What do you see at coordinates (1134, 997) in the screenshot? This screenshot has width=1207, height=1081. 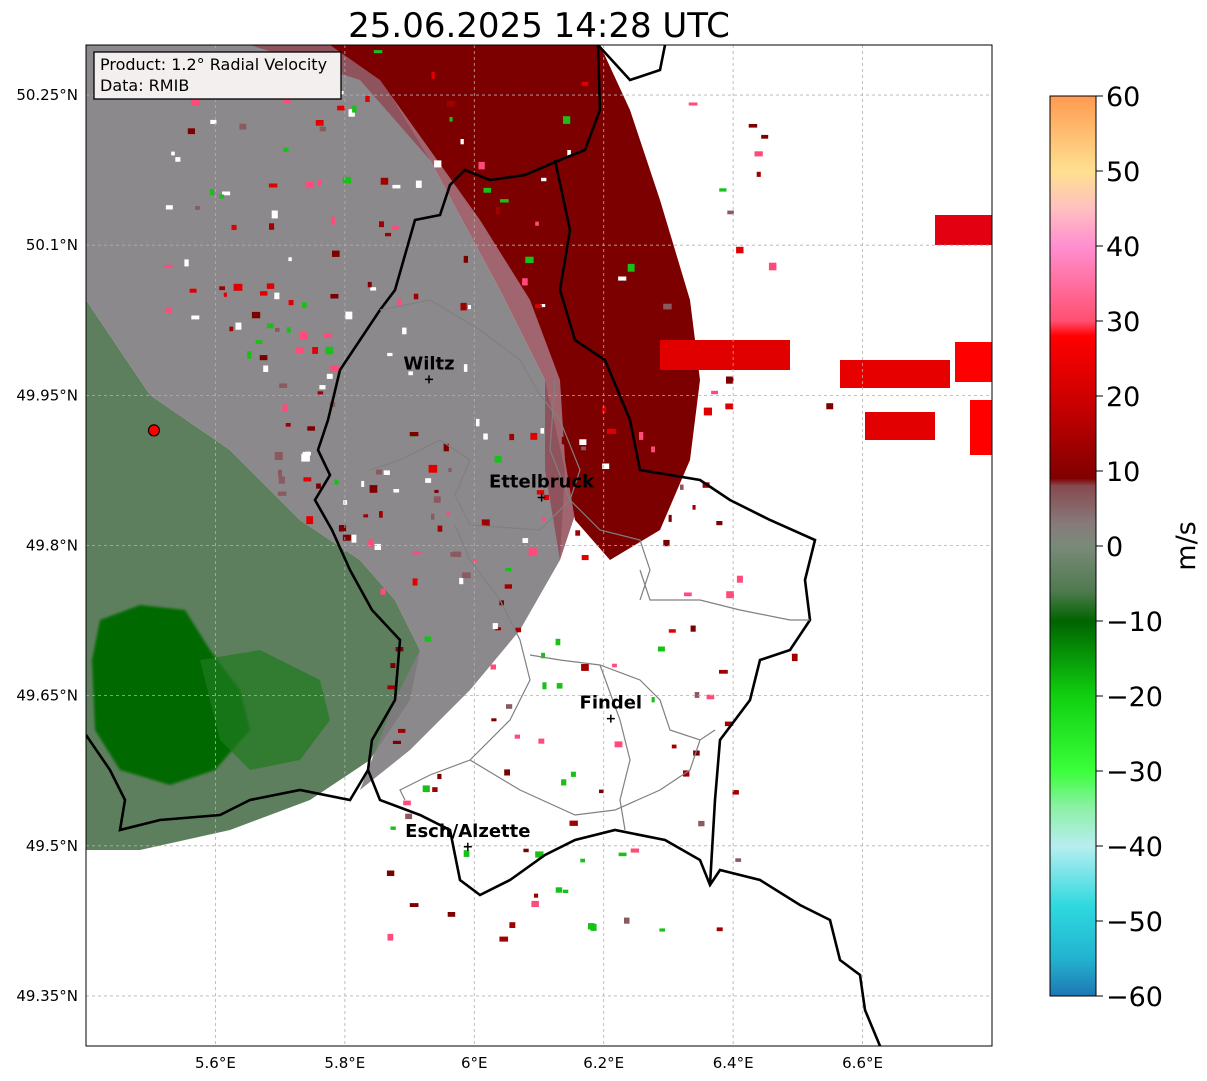 I see `colorbar-tick-label: −60` at bounding box center [1134, 997].